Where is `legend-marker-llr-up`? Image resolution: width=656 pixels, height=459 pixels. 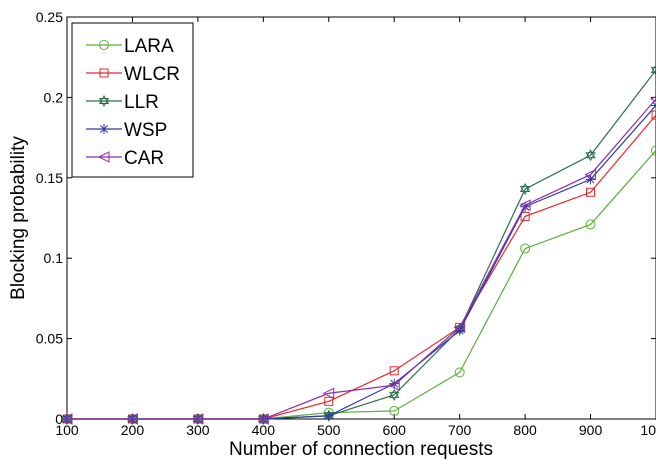
legend-marker-llr-up is located at coordinates (104, 99).